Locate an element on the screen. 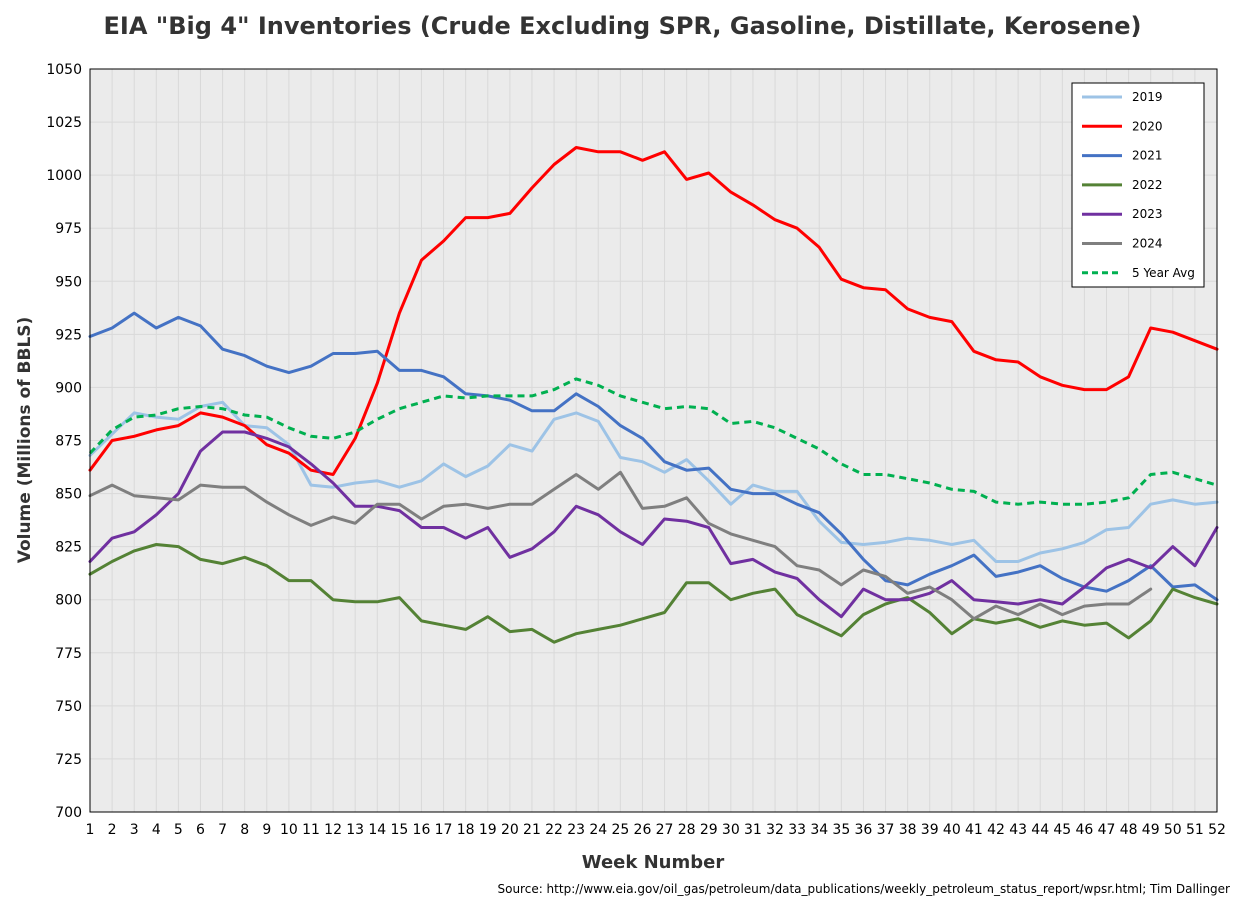 The image size is (1245, 905). x-tick-label: 33 is located at coordinates (797, 830).